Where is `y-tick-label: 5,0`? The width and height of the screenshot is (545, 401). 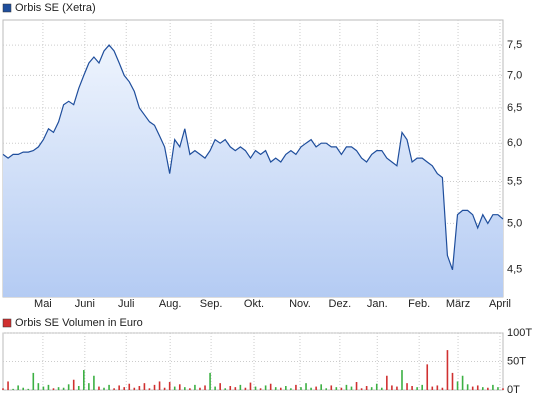
y-tick-label: 5,0 is located at coordinates (514, 223).